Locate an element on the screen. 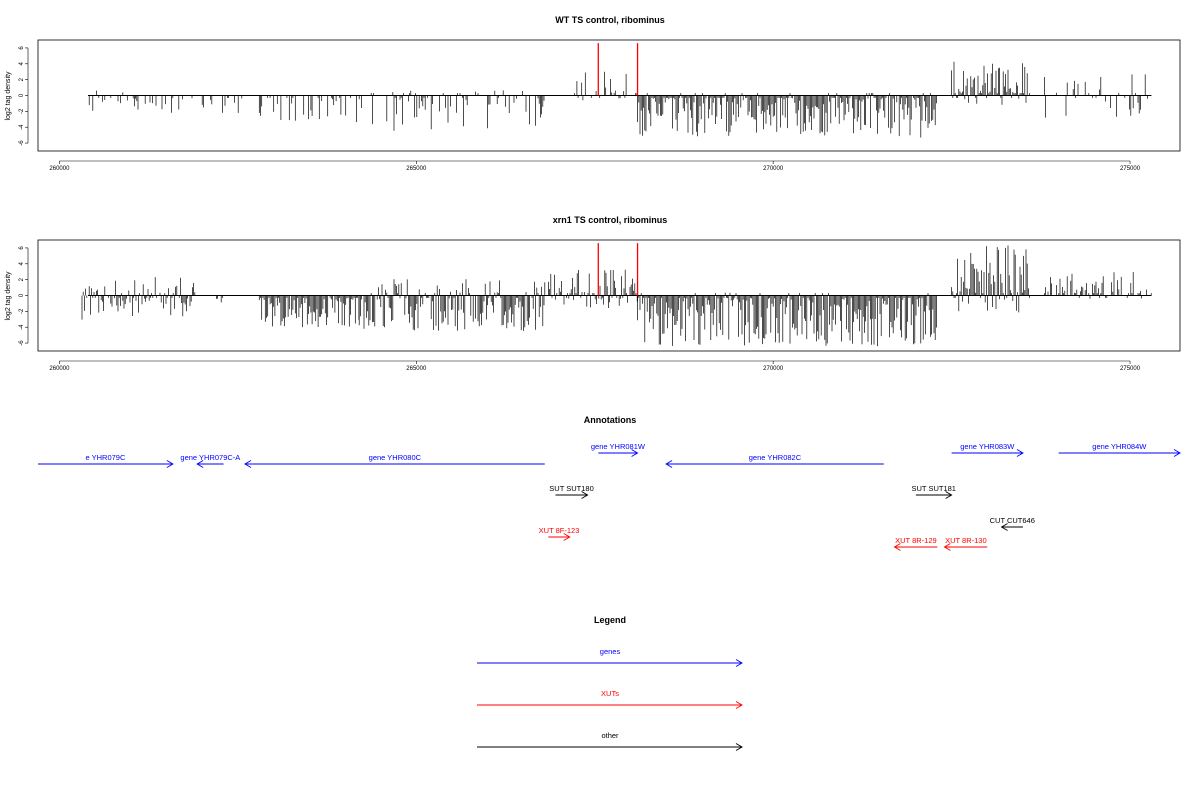 Image resolution: width=1200 pixels, height=800 pixels. feature-label: XUT 8F-123 is located at coordinates (559, 530).